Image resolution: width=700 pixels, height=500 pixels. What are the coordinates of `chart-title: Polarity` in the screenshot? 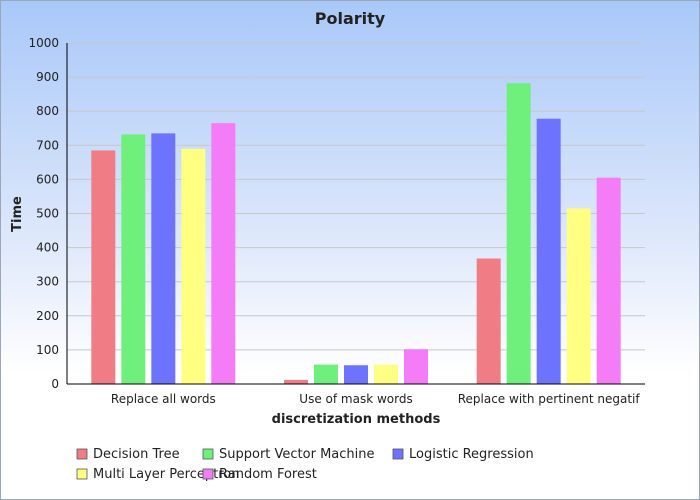 It's located at (350, 18).